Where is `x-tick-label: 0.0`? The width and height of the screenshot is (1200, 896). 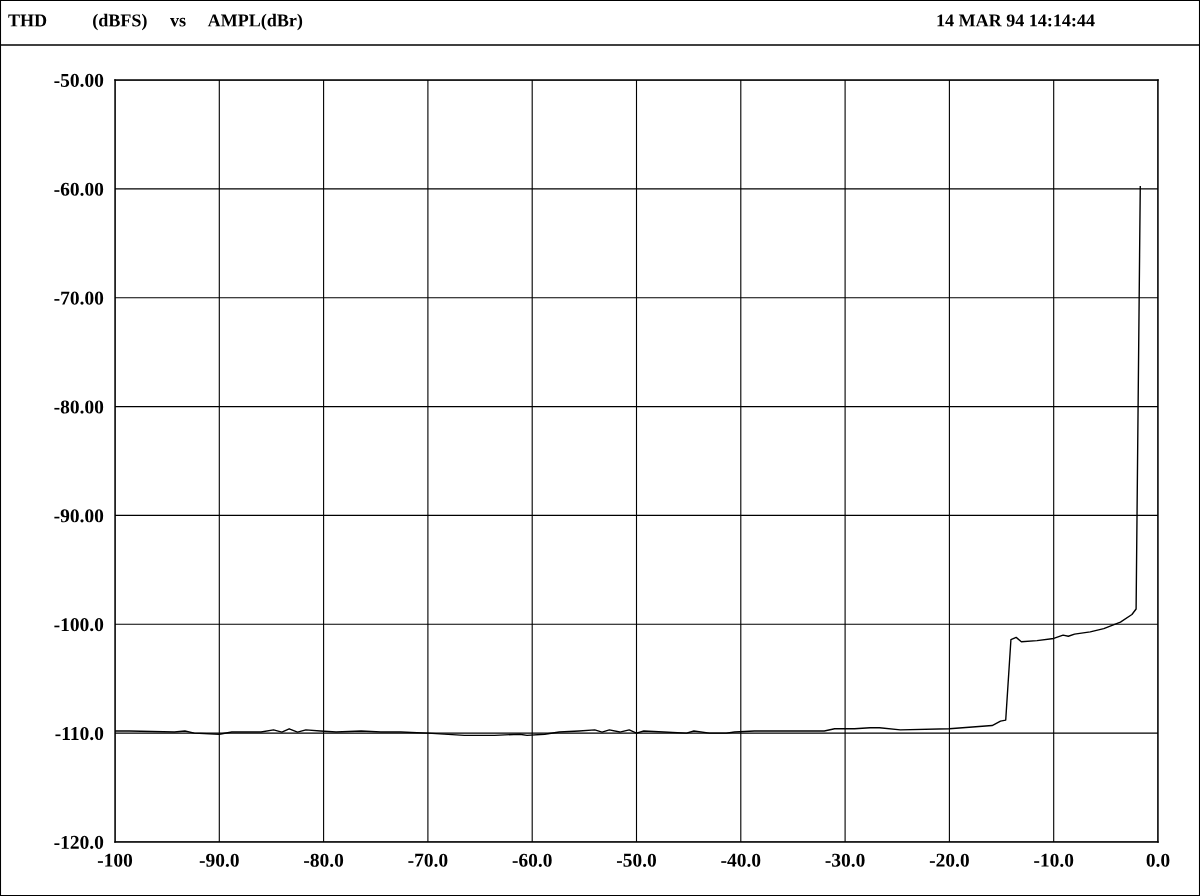
x-tick-label: 0.0 is located at coordinates (1158, 860).